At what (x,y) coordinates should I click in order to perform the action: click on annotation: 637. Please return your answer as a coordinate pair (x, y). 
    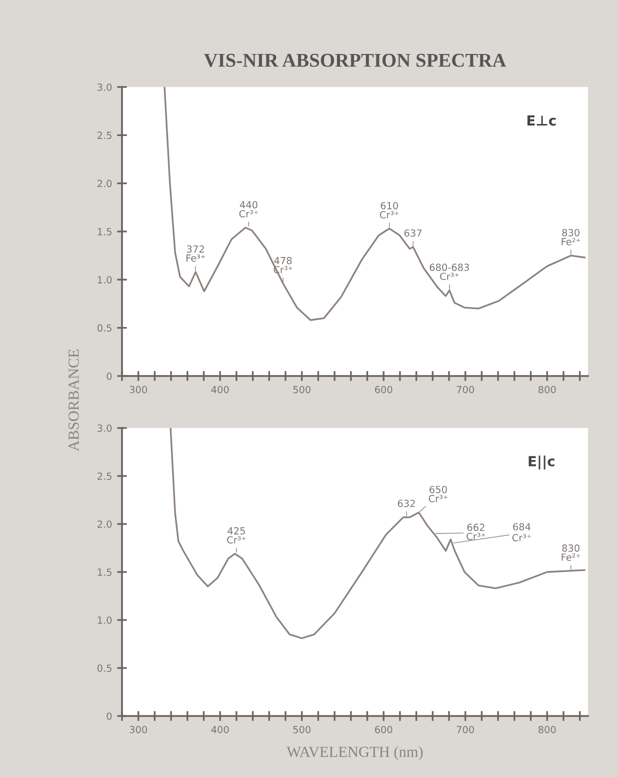
    Looking at the image, I should click on (413, 233).